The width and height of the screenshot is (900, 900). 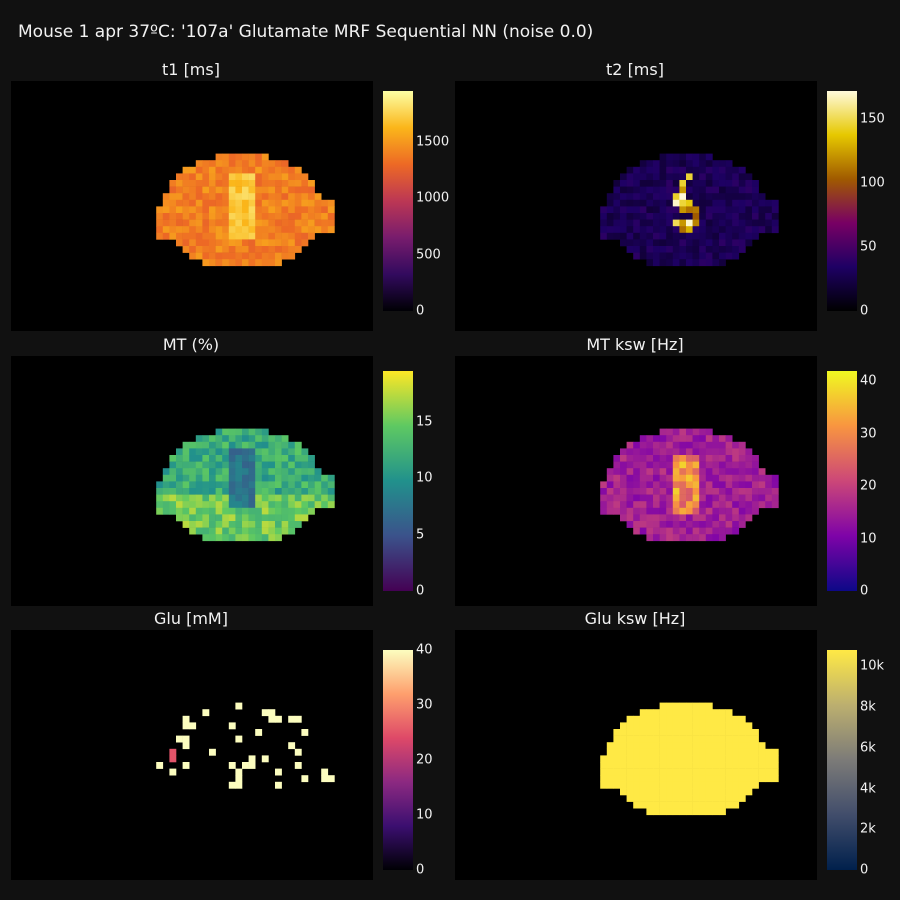 I want to click on t2-colorbar-gradient, so click(x=842, y=201).